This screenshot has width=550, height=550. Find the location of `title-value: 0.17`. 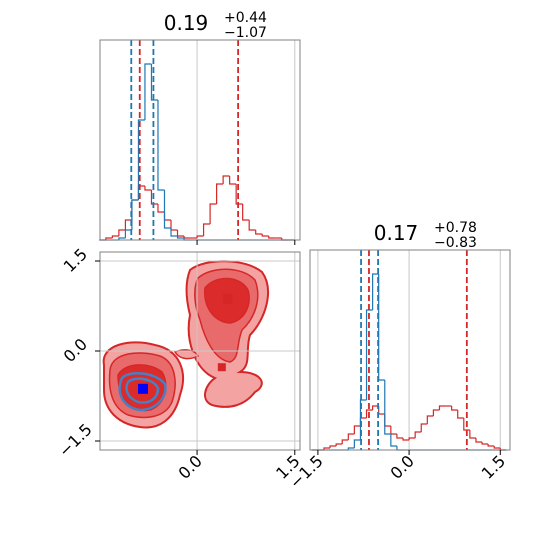

title-value: 0.17 is located at coordinates (396, 233).